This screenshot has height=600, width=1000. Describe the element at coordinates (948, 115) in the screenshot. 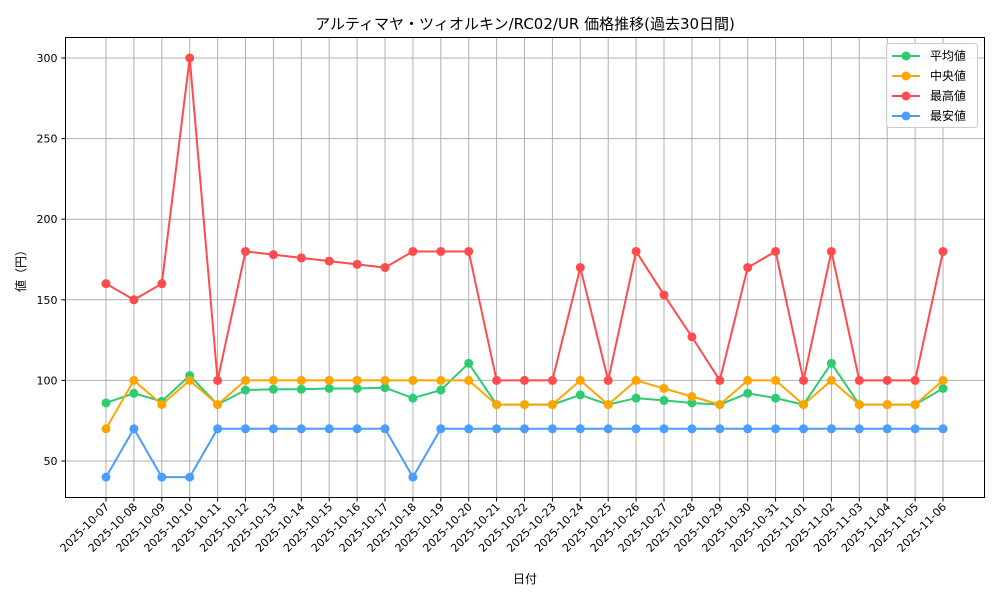

I see `legend-label: 最安値` at that location.